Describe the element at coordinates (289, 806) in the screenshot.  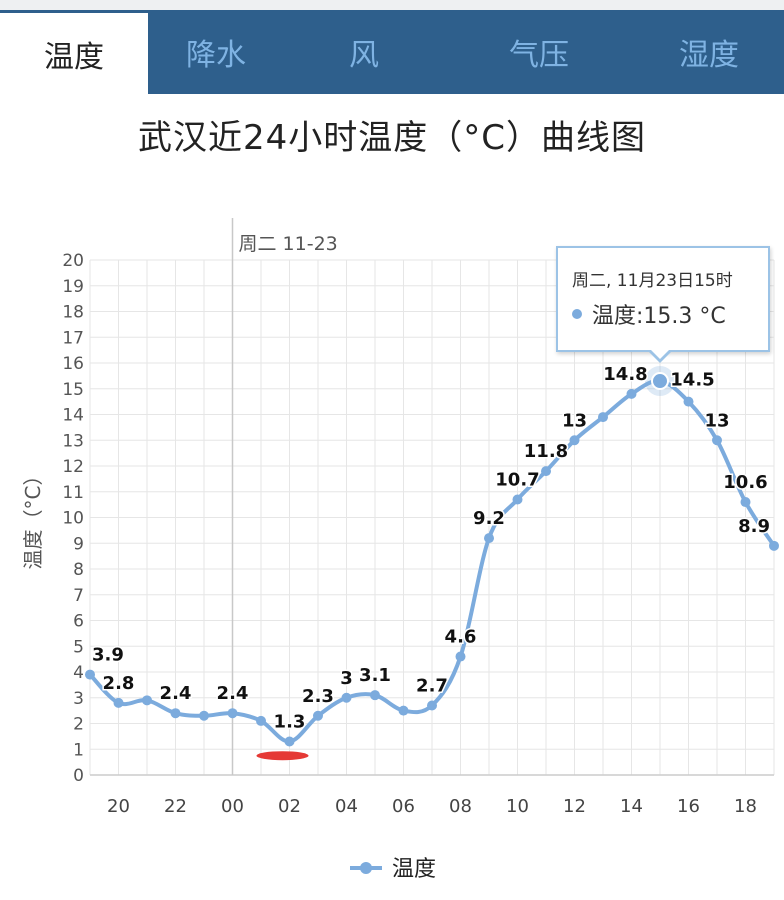
I see `x-tick-label: 02` at that location.